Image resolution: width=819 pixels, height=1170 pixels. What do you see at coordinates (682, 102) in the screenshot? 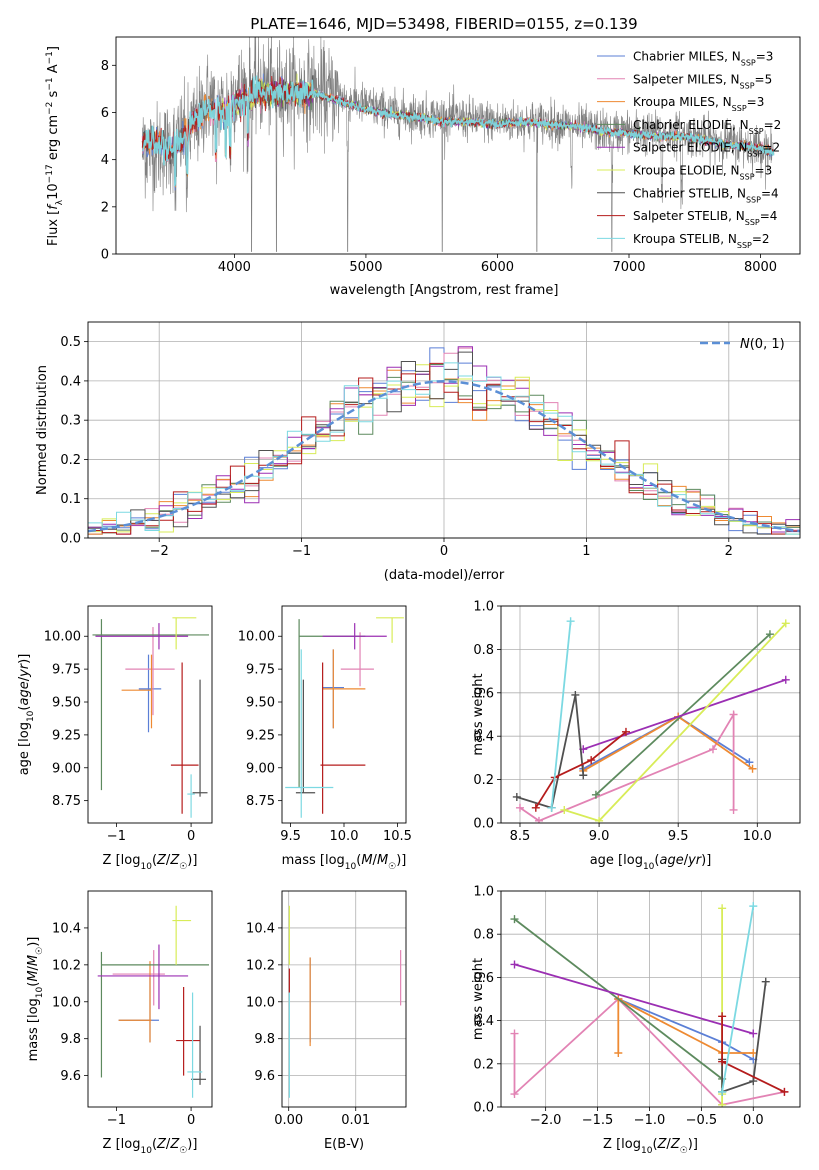
I see `legend-series-name: Kroupa MILES, N` at bounding box center [682, 102].